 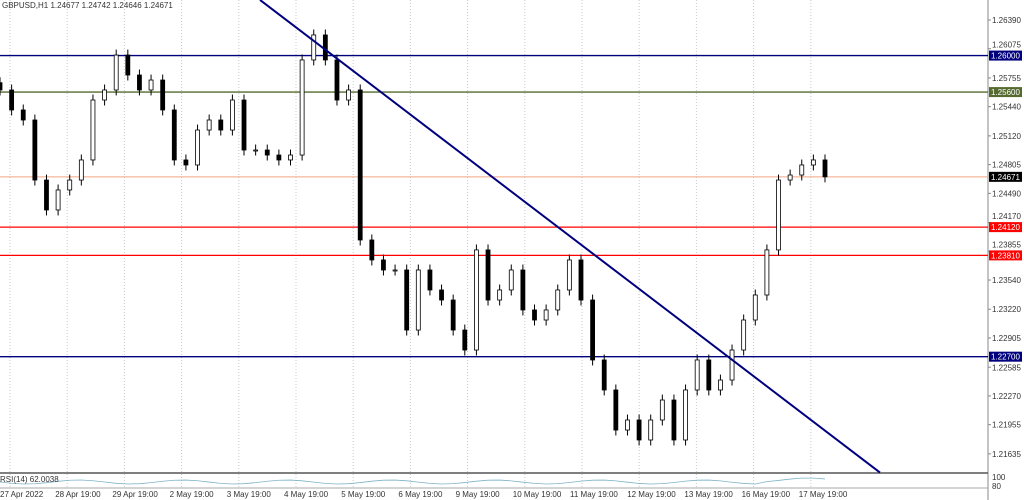 What do you see at coordinates (1006, 165) in the screenshot?
I see `y-tick-label: 1.24805` at bounding box center [1006, 165].